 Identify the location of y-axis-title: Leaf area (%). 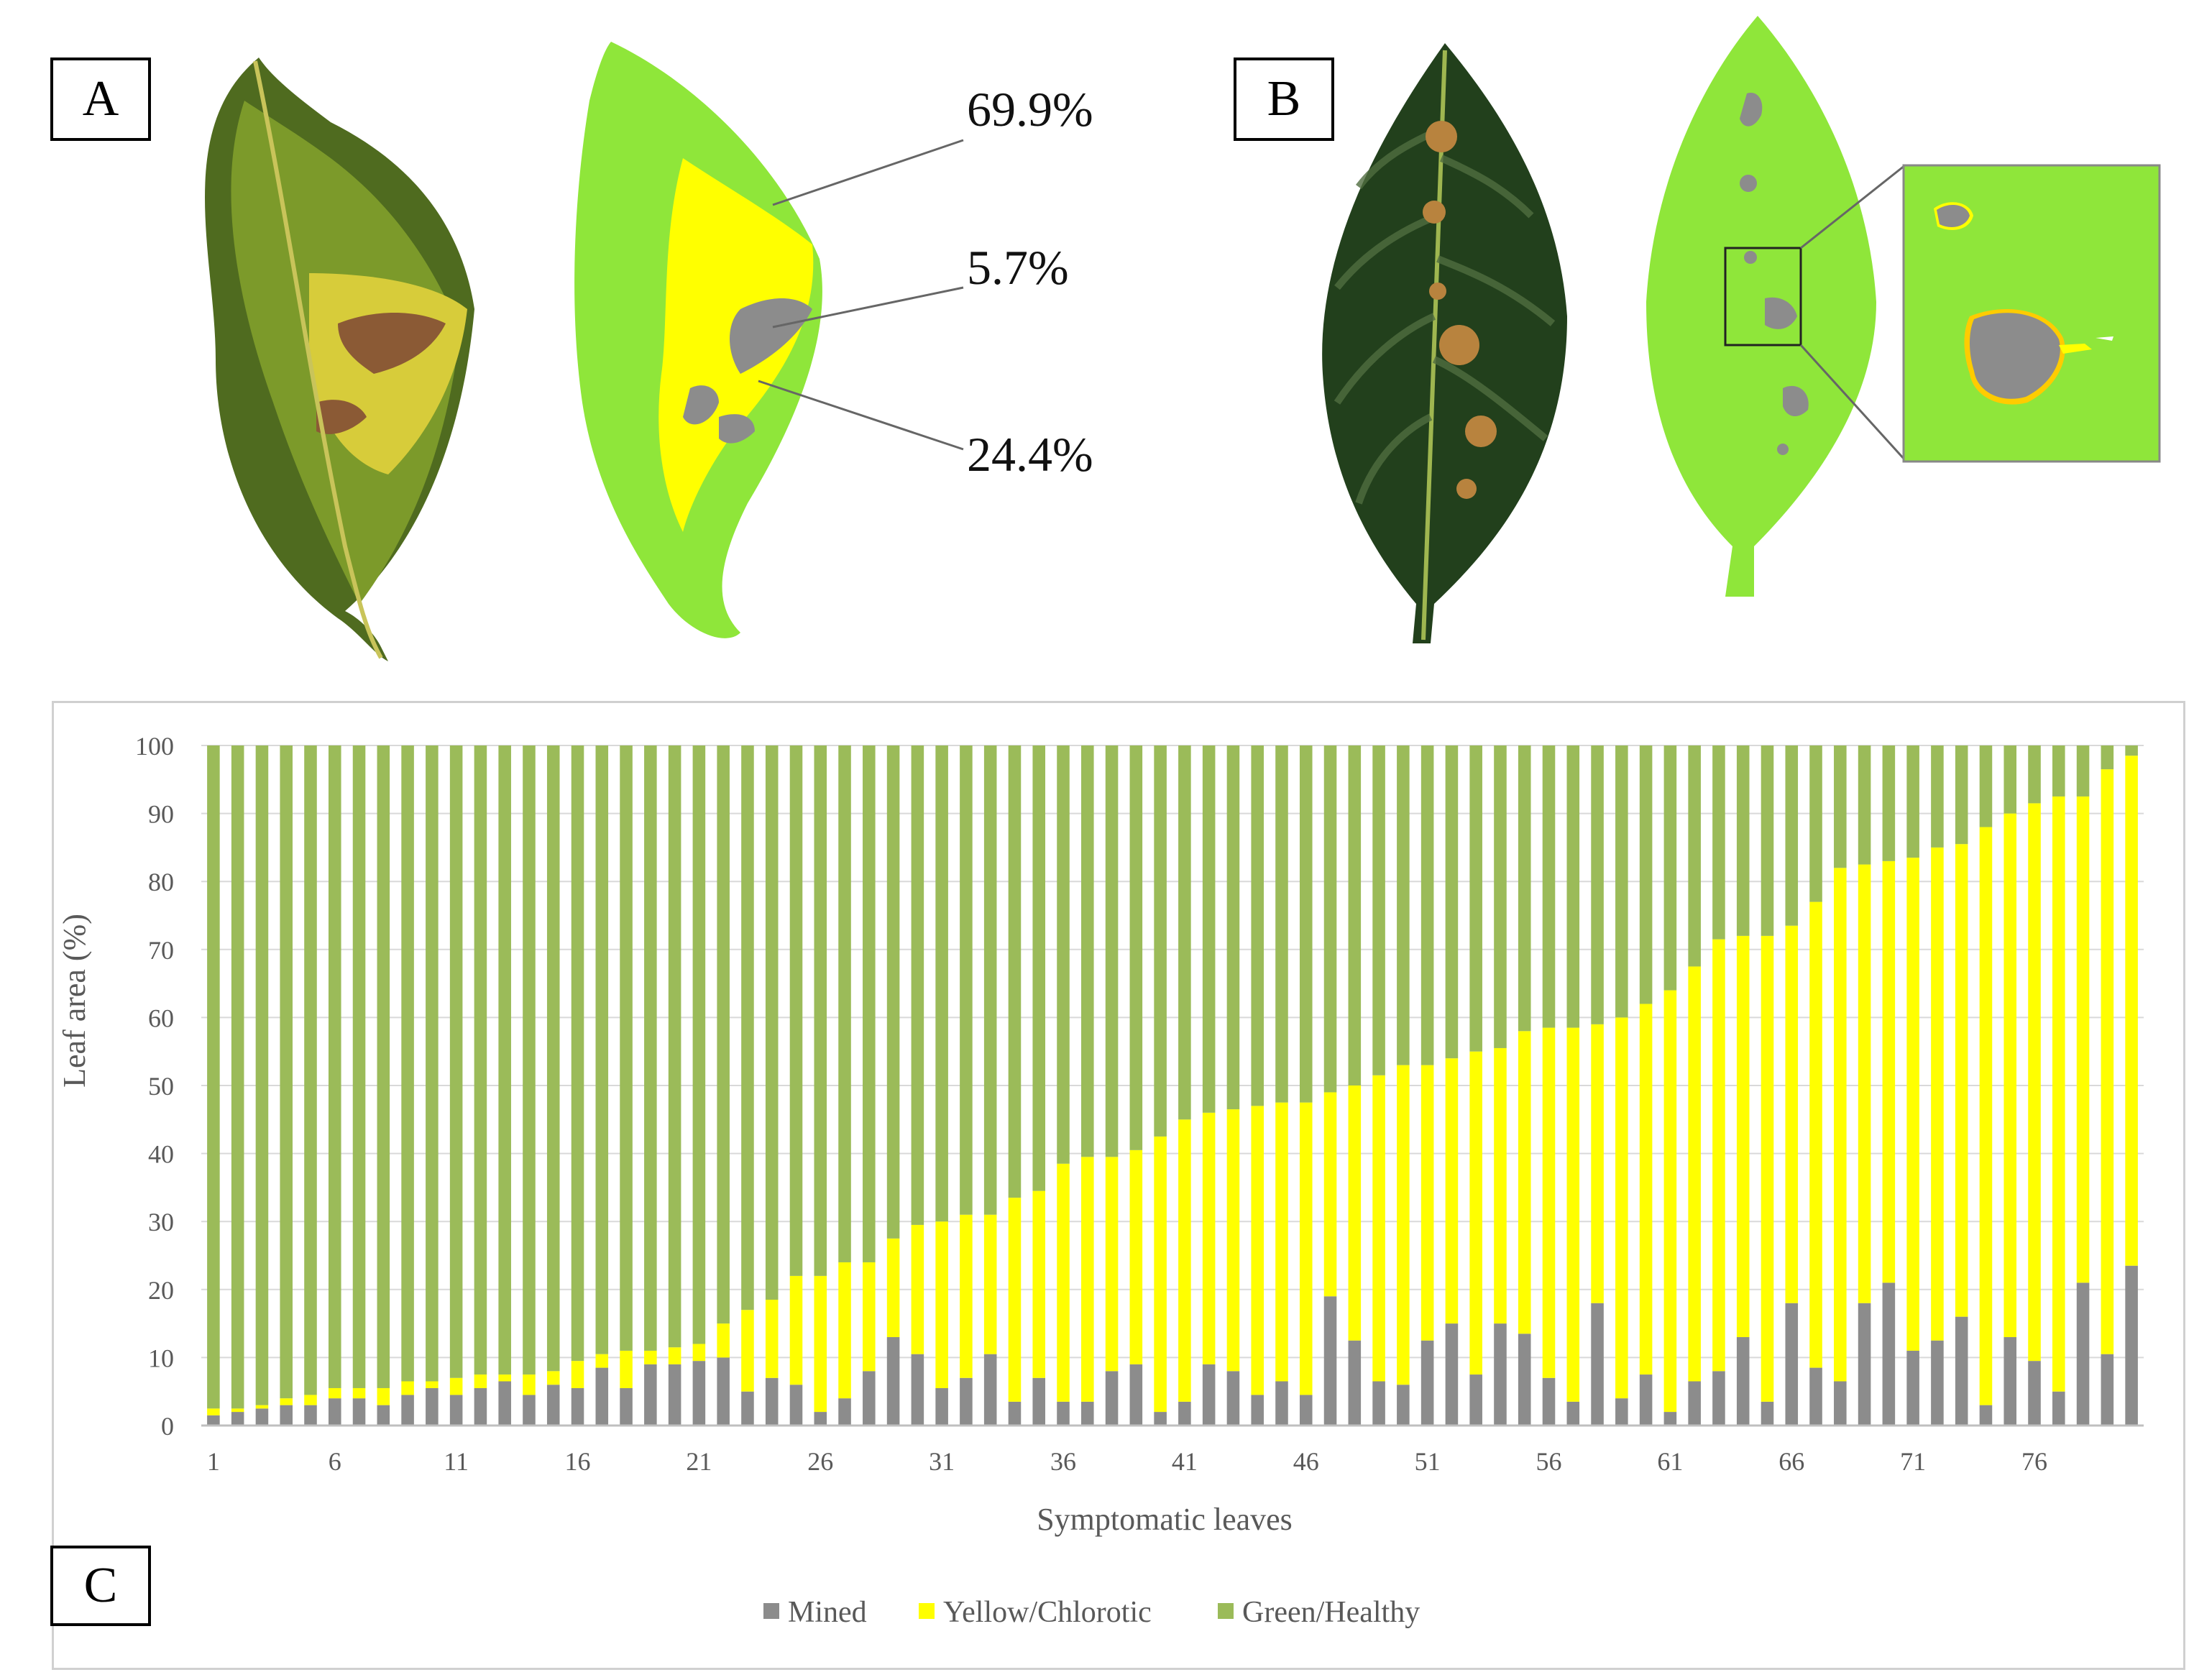
(74, 1001).